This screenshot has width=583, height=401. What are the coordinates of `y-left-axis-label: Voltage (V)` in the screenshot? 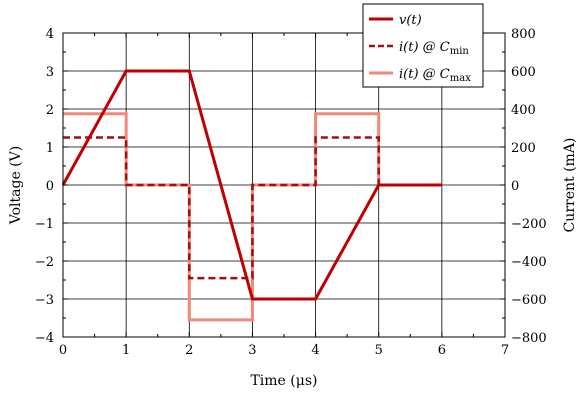 It's located at (16, 185).